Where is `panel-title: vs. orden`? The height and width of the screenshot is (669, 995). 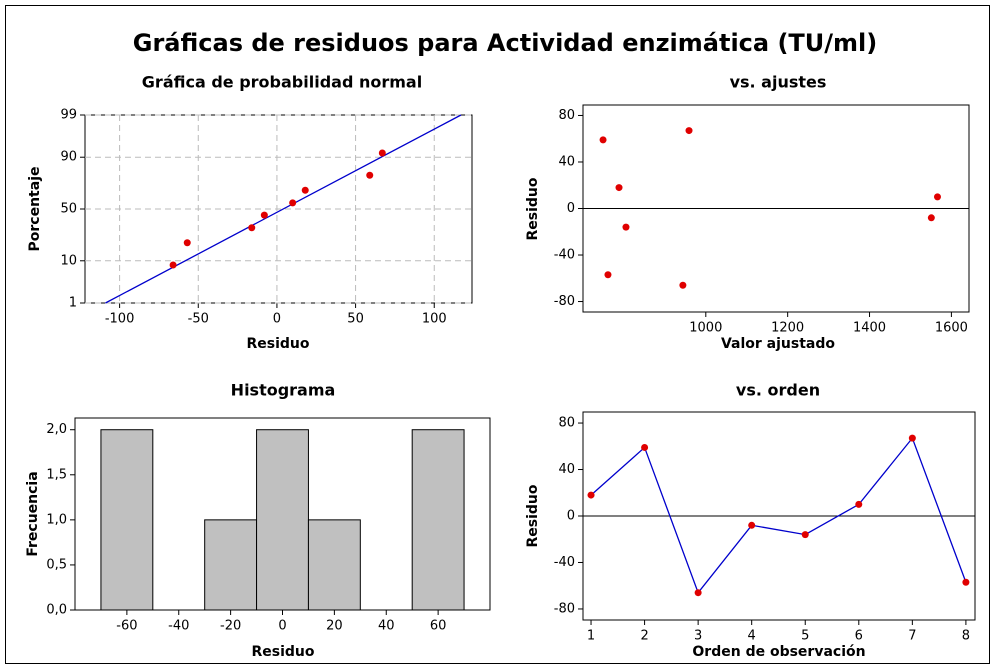 panel-title: vs. orden is located at coordinates (778, 390).